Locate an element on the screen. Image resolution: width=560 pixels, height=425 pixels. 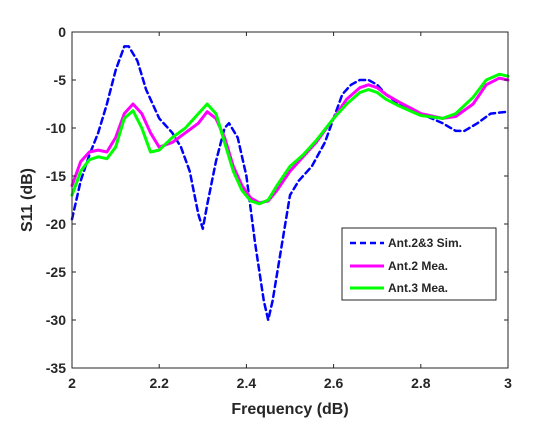
y-tick-label: -20 is located at coordinates (56, 224).